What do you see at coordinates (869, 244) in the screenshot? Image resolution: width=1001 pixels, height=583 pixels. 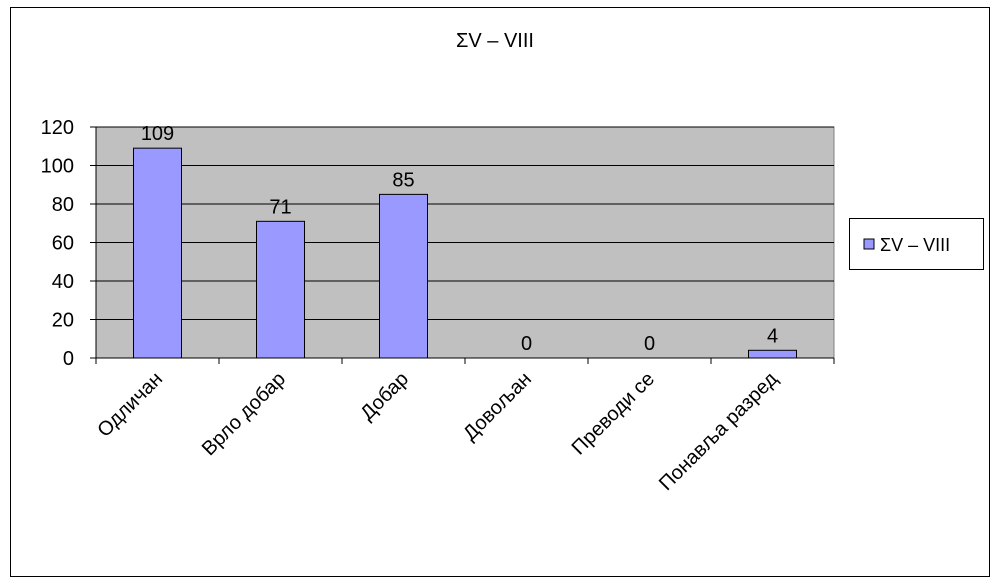 I see `legend-swatch` at bounding box center [869, 244].